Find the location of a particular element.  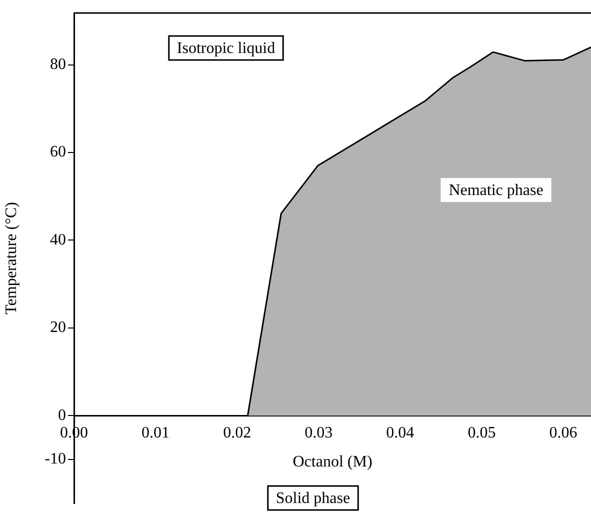

x-tick-label: 0.03 is located at coordinates (318, 433).